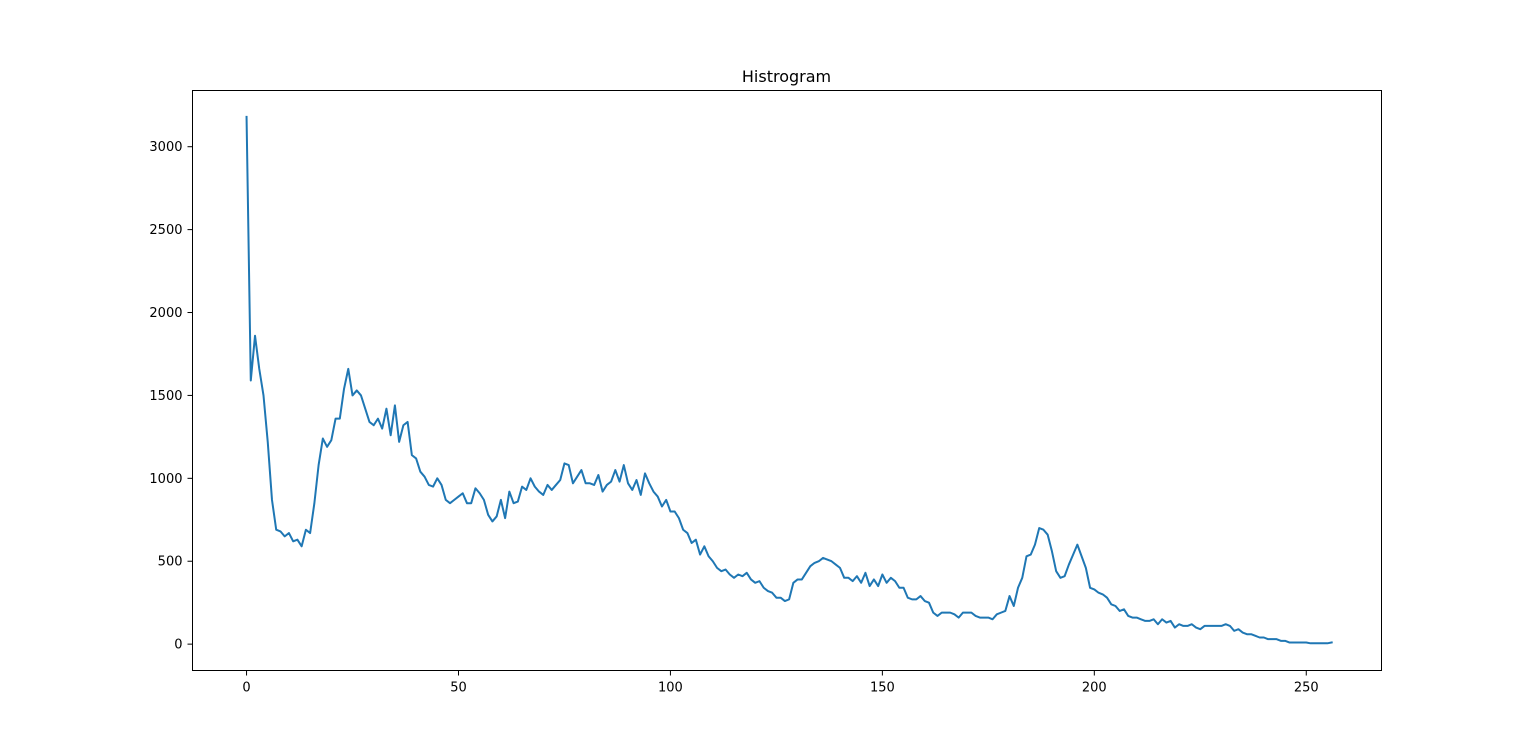  Describe the element at coordinates (170, 562) in the screenshot. I see `y-tick-label: 500` at that location.